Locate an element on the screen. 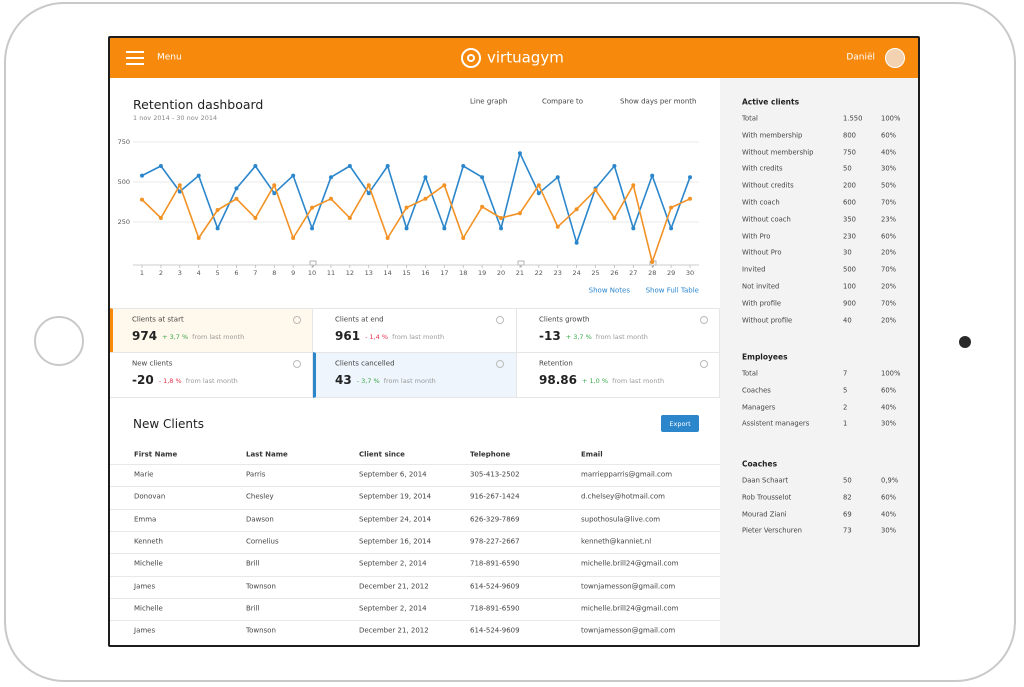 This screenshot has width=1024, height=687. brand: virtuagym is located at coordinates (525, 57).